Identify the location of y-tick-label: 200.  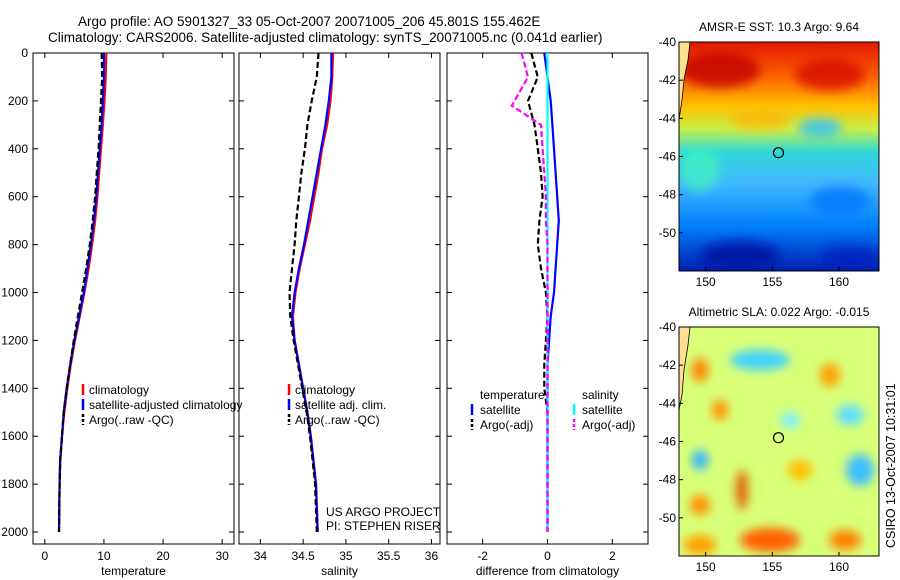
(18, 101).